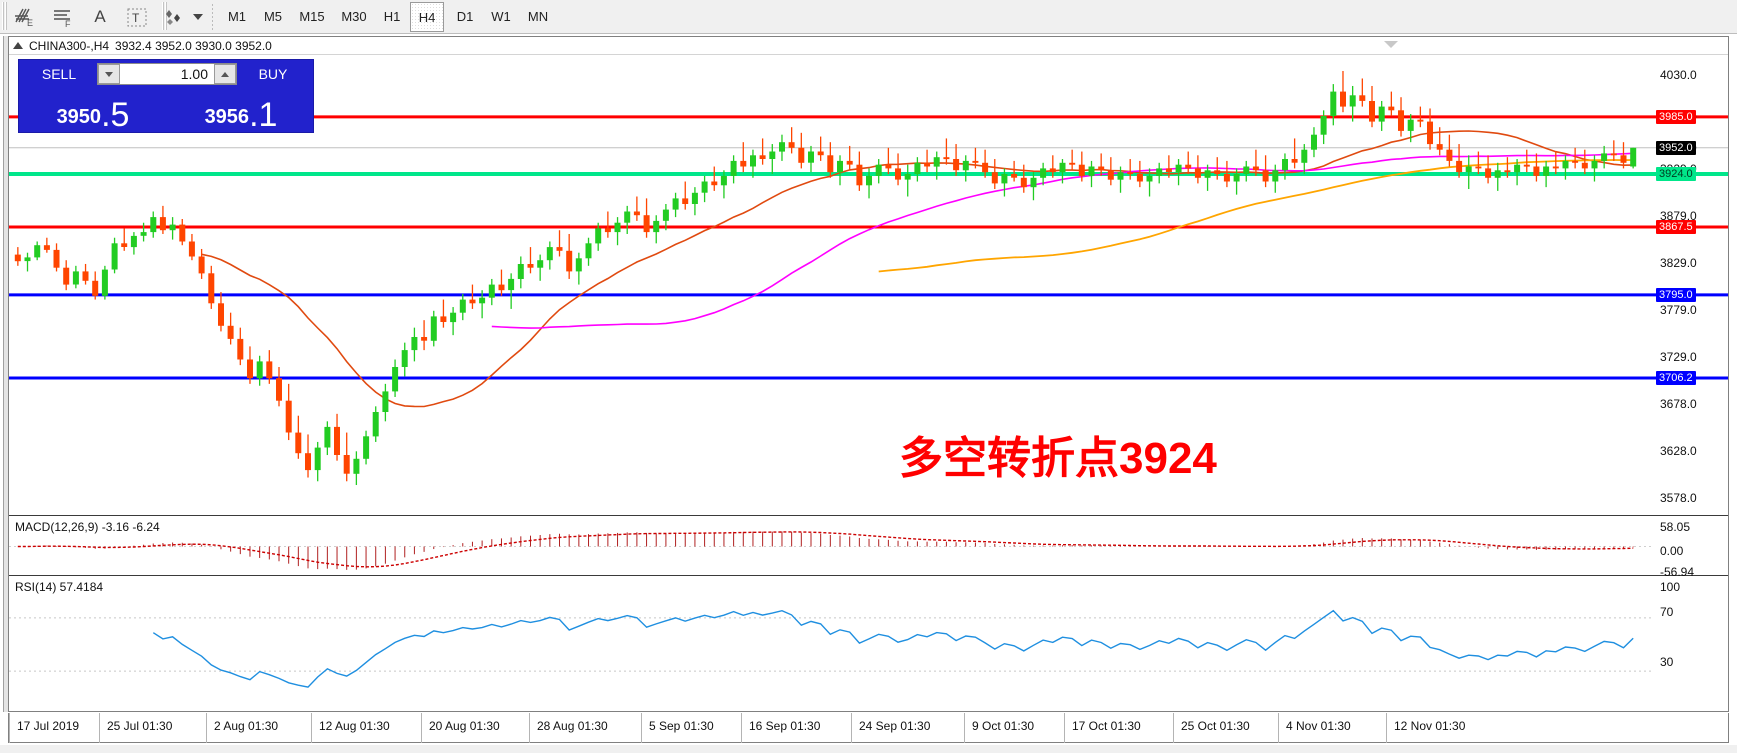  I want to click on volume-stepper: 1.00, so click(167, 74).